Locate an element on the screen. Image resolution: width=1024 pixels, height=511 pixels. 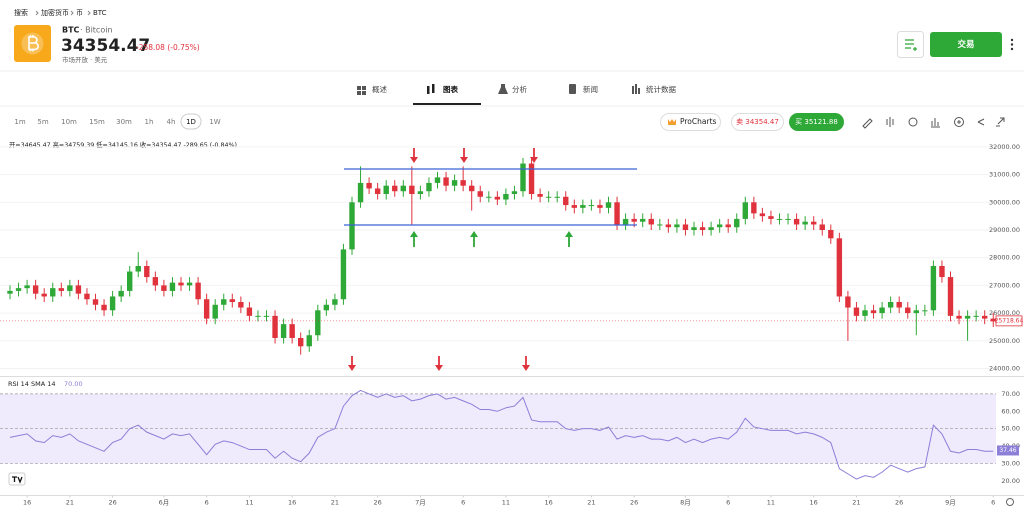
procharts-label: ProCharts is located at coordinates (698, 121).